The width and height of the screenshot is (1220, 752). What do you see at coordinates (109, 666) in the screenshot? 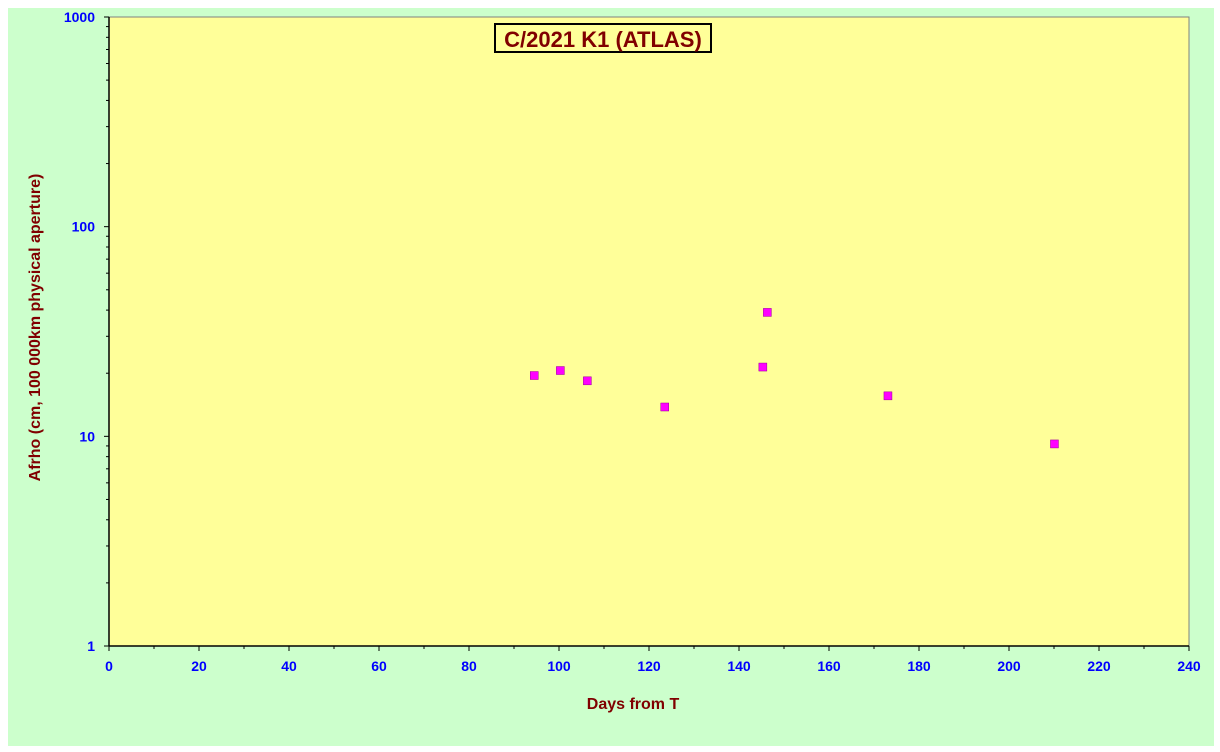
I see `x-tick-label: 0` at bounding box center [109, 666].